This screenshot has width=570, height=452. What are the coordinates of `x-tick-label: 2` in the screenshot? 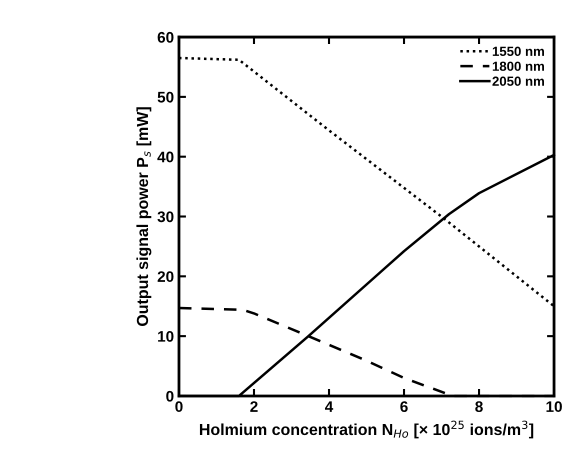 It's located at (254, 406).